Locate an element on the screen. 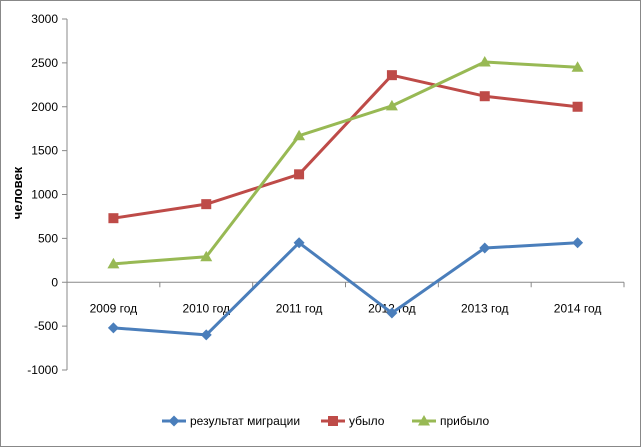 The width and height of the screenshot is (641, 447). y-tick-label: 1500 is located at coordinates (44, 151).